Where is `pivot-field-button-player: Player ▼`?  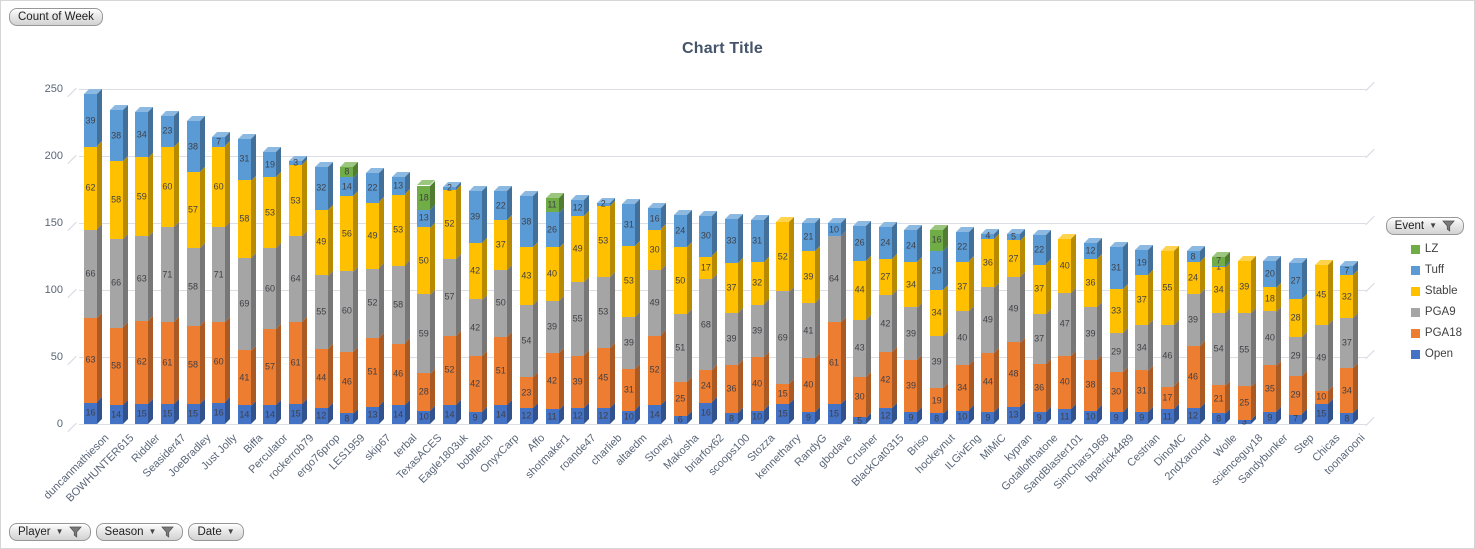
pivot-field-button-player: Player ▼ is located at coordinates (50, 532).